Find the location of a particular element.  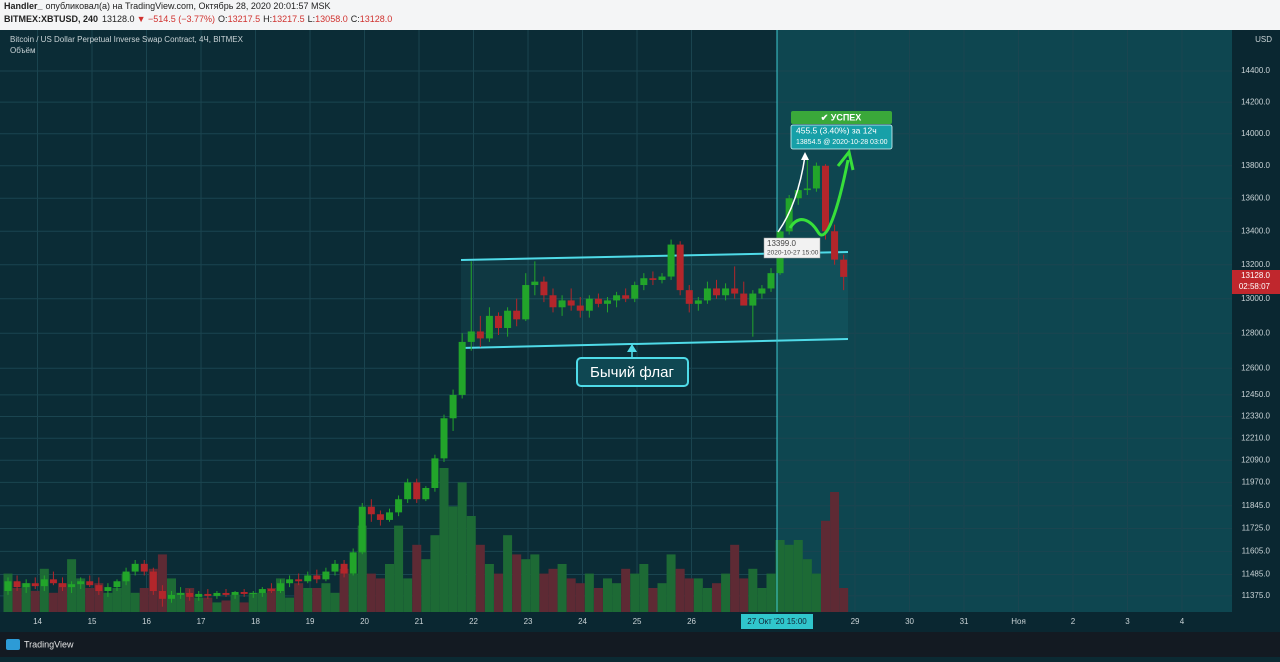

brand: TradingView is located at coordinates (40, 644).